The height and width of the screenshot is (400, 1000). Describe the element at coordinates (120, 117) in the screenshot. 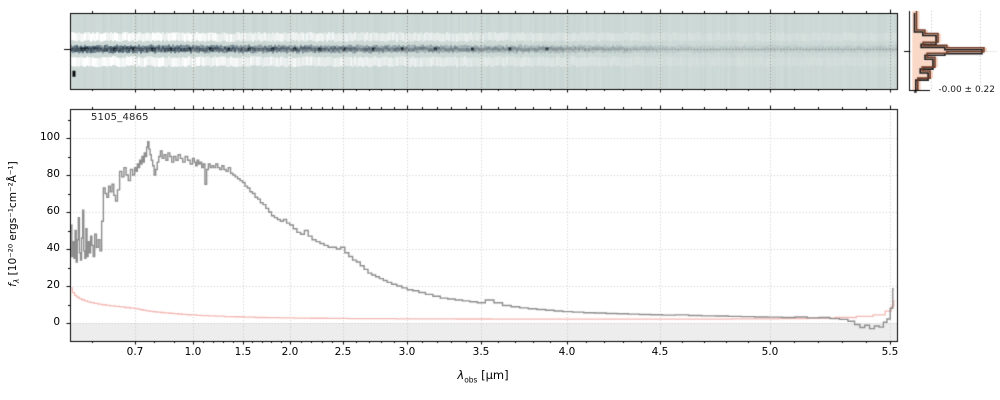

I see `object-id-label: 5105_4865` at that location.